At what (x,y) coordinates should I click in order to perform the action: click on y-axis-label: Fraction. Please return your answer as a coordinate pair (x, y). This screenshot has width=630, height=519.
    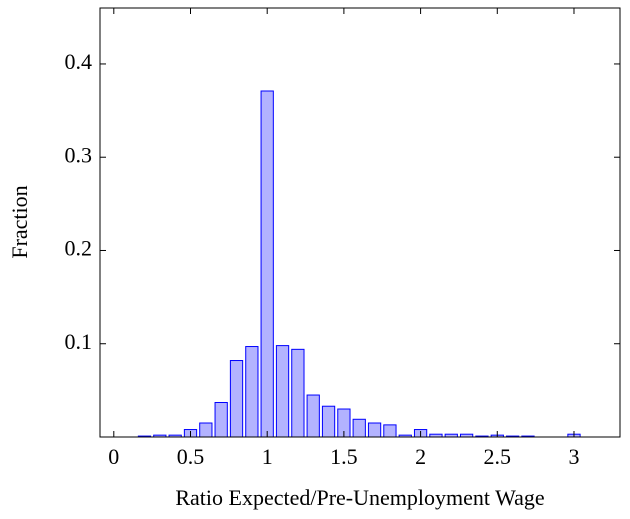
    Looking at the image, I should click on (19, 221).